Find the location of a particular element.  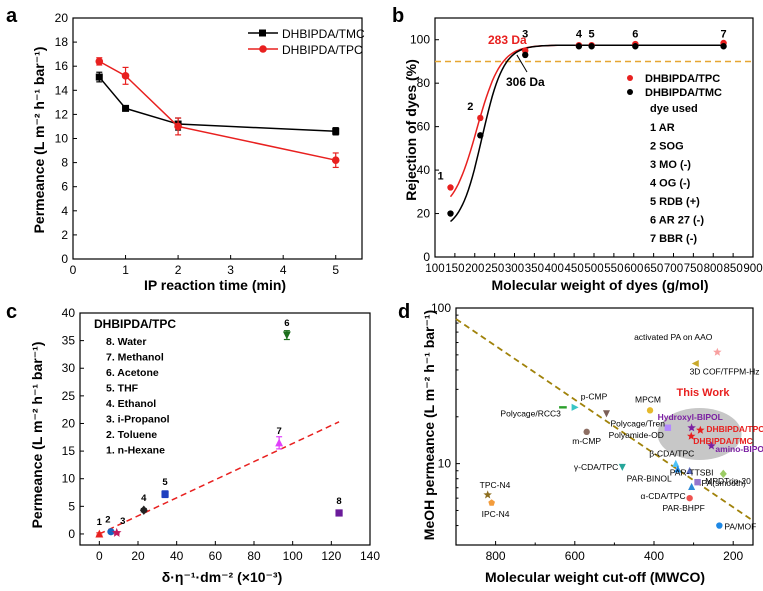

point-label: activated PA on AAO is located at coordinates (673, 337).